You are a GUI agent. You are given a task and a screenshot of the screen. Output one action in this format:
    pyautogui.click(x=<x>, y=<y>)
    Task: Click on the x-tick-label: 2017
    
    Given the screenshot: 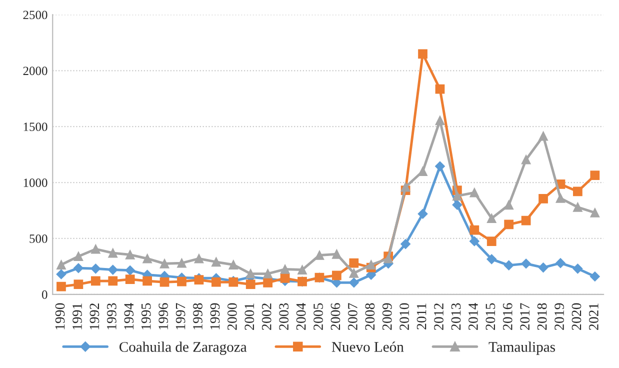 What is the action you would take?
    pyautogui.click(x=525, y=316)
    